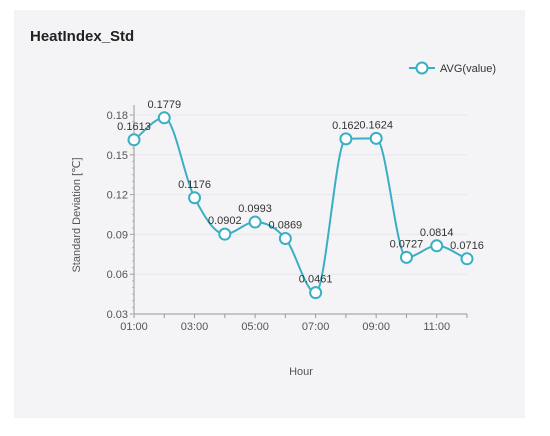 The image size is (550, 436). I want to click on y-tick-label: 0.15, so click(117, 156).